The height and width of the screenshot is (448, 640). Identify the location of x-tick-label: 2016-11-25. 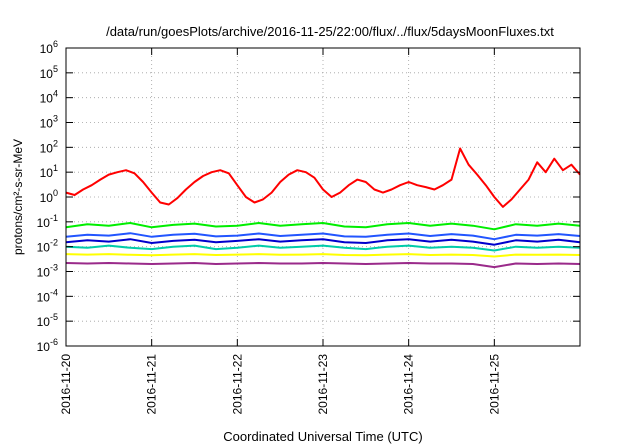
(494, 384).